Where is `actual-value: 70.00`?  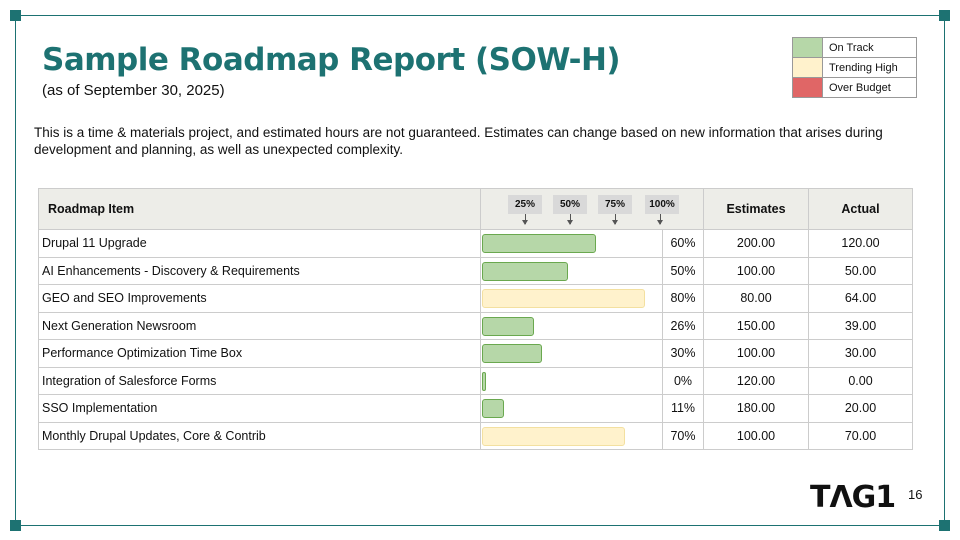 actual-value: 70.00 is located at coordinates (860, 435).